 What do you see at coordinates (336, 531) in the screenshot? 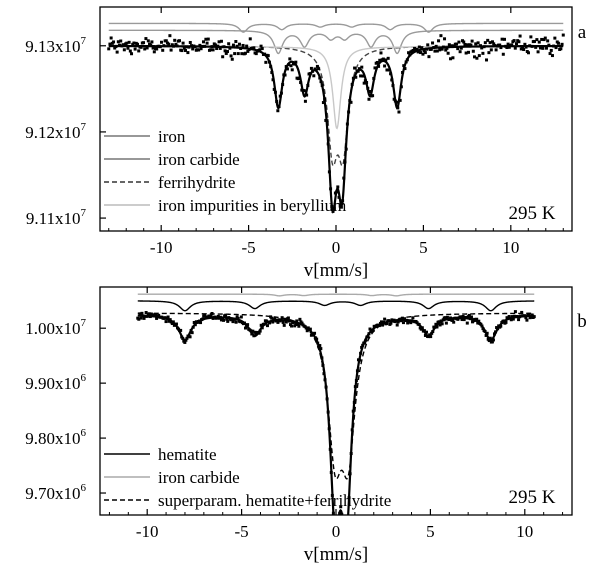
I see `x-tick-label: 0` at bounding box center [336, 531].